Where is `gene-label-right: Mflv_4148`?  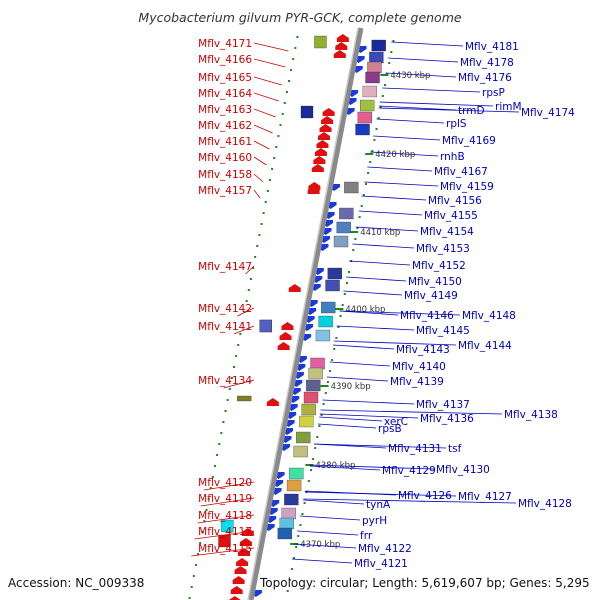
gene-label-right: Mflv_4148 is located at coordinates (489, 316).